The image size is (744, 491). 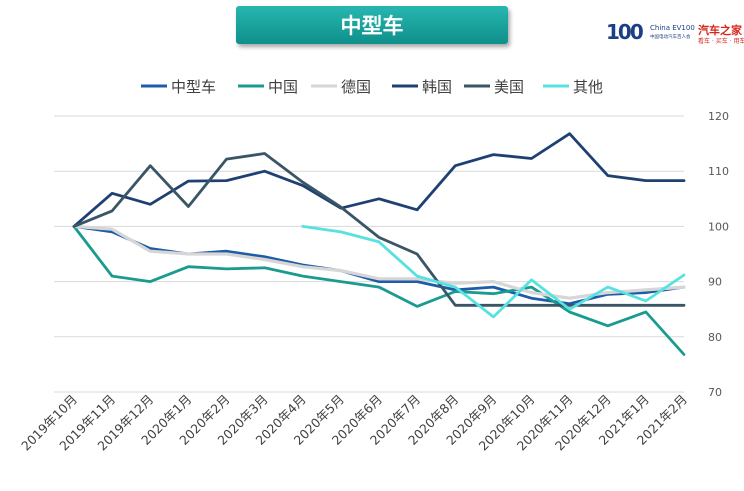 I want to click on logo-brand-text: 汽车之家, so click(x=720, y=30).